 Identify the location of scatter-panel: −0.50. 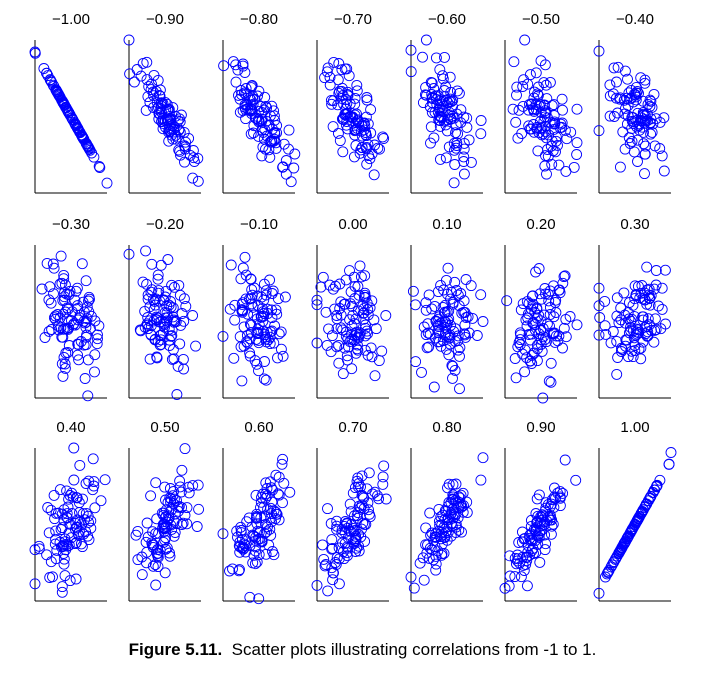
(543, 102).